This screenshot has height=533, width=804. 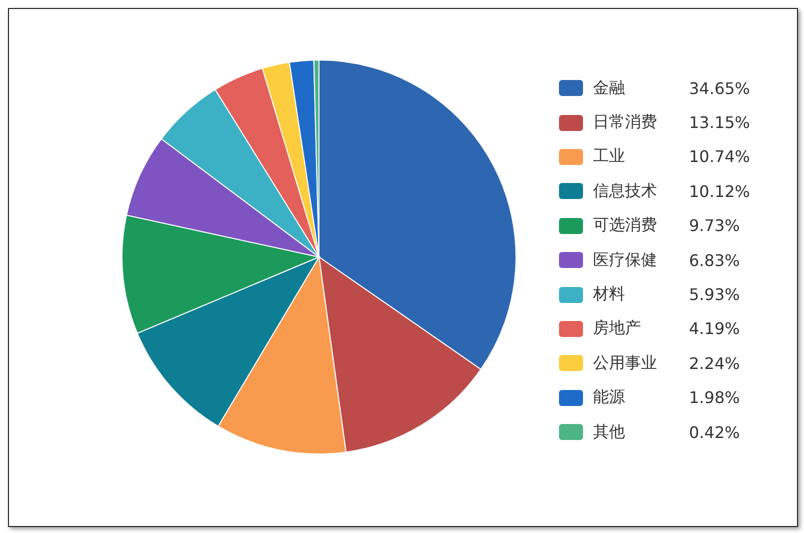 I want to click on data-label: 2.24%, so click(x=714, y=363).